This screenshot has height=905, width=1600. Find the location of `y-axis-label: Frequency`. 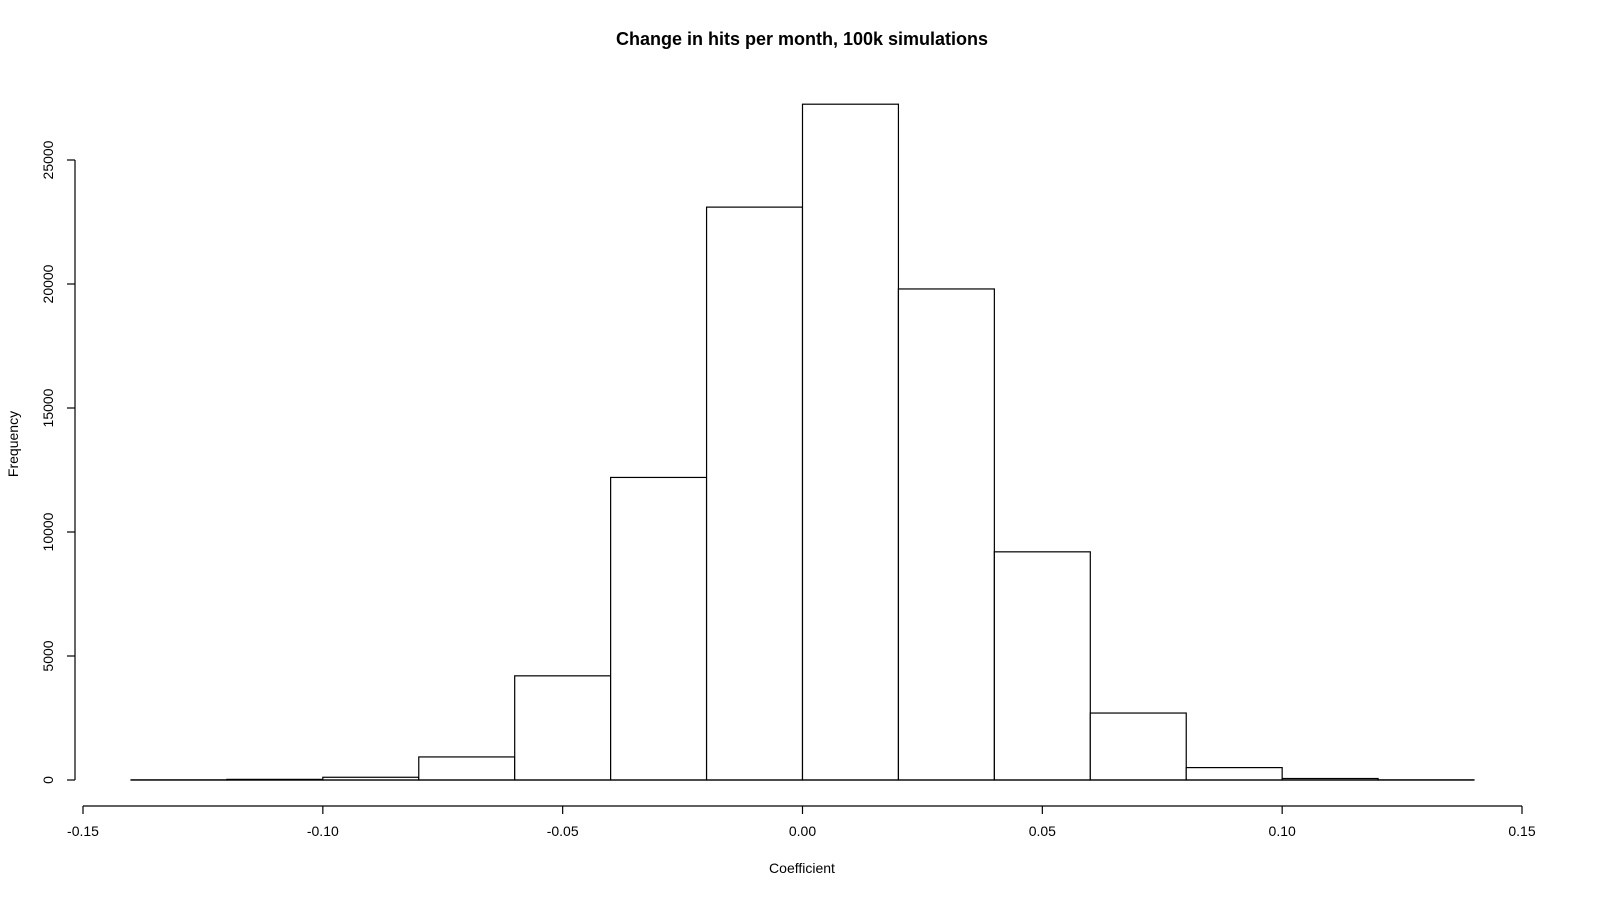

y-axis-label: Frequency is located at coordinates (13, 444).